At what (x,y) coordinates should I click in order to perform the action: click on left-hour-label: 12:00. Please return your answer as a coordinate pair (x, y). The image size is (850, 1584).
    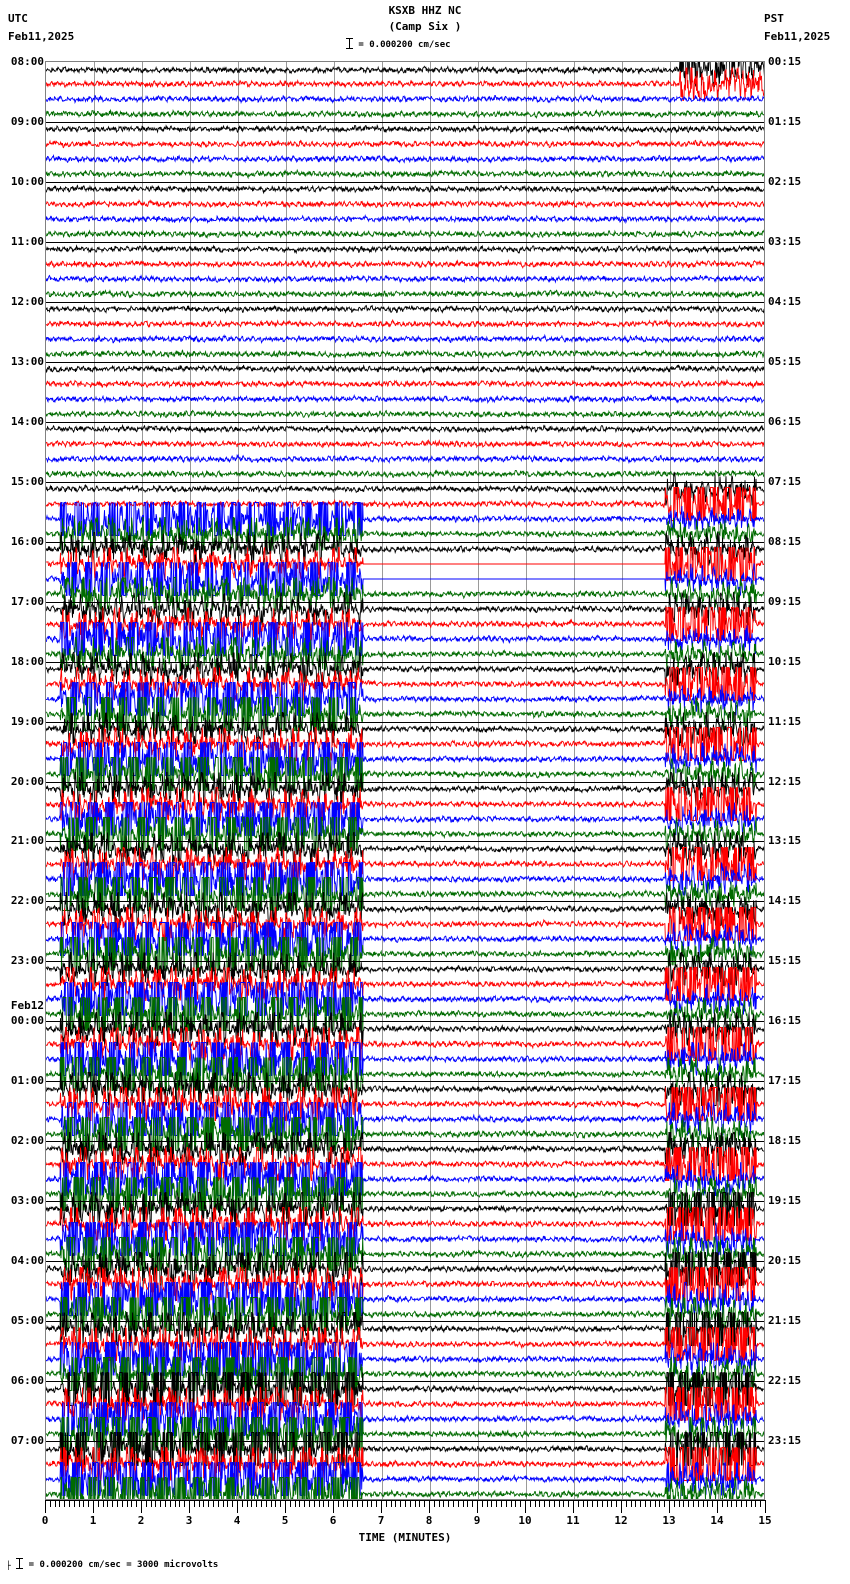
    Looking at the image, I should click on (27, 301).